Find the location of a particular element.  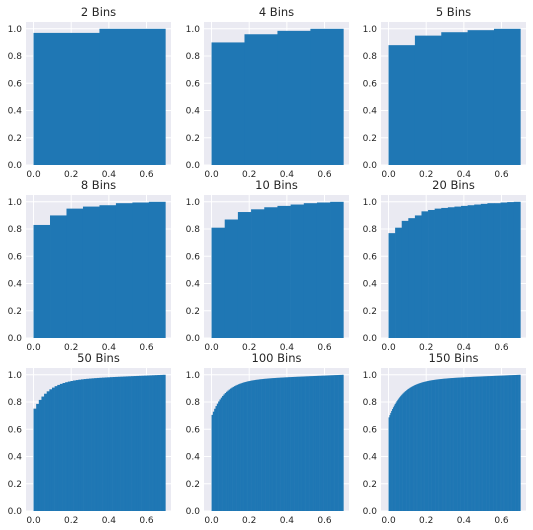

panel-title: 150 Bins is located at coordinates (454, 358).